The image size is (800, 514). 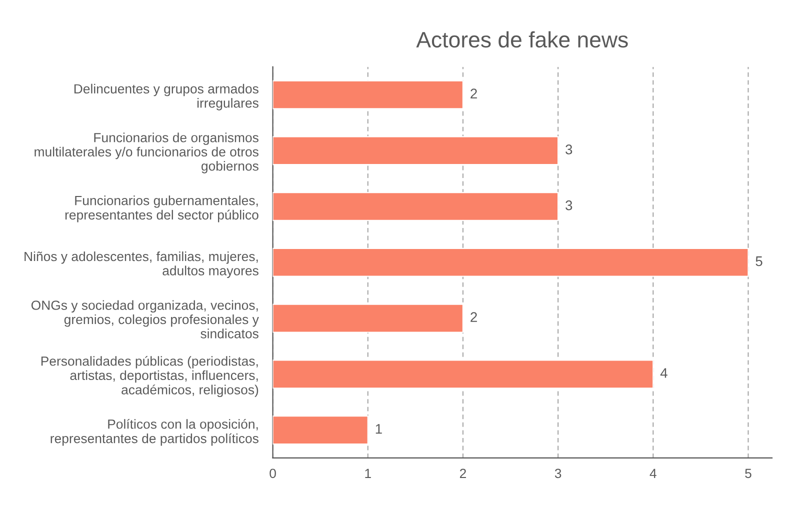 I want to click on data-label: 5, so click(x=759, y=261).